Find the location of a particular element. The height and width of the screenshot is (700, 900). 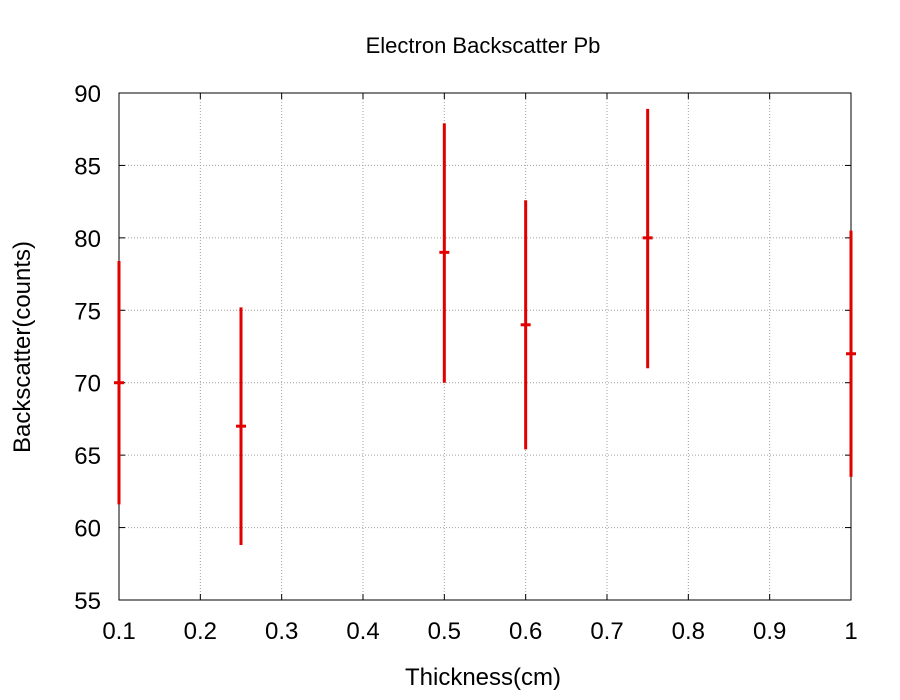

y-tick-label: 80 is located at coordinates (87, 239).